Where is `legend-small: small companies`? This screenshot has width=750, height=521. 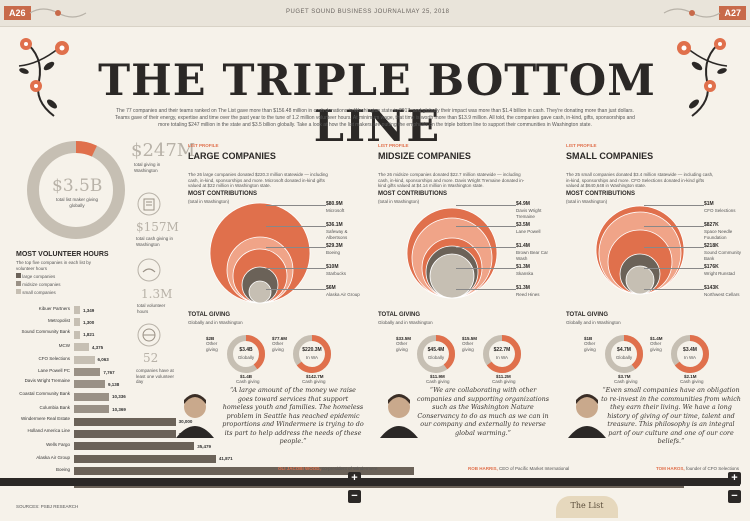 legend-small: small companies is located at coordinates (36, 292).